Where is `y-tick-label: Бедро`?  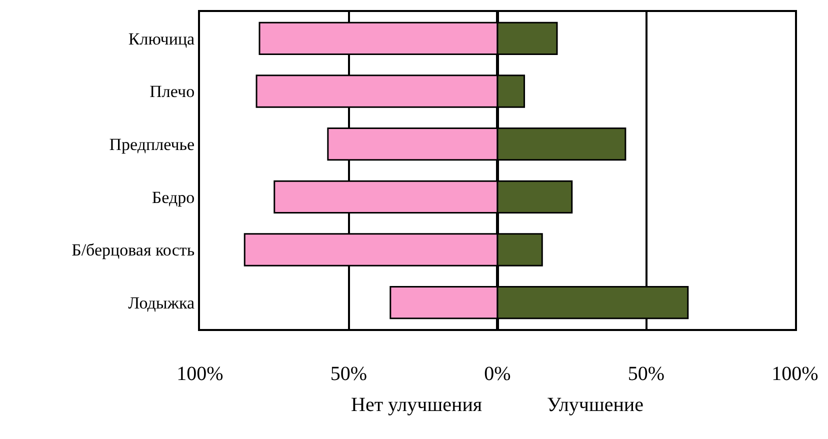
y-tick-label: Бедро is located at coordinates (173, 197).